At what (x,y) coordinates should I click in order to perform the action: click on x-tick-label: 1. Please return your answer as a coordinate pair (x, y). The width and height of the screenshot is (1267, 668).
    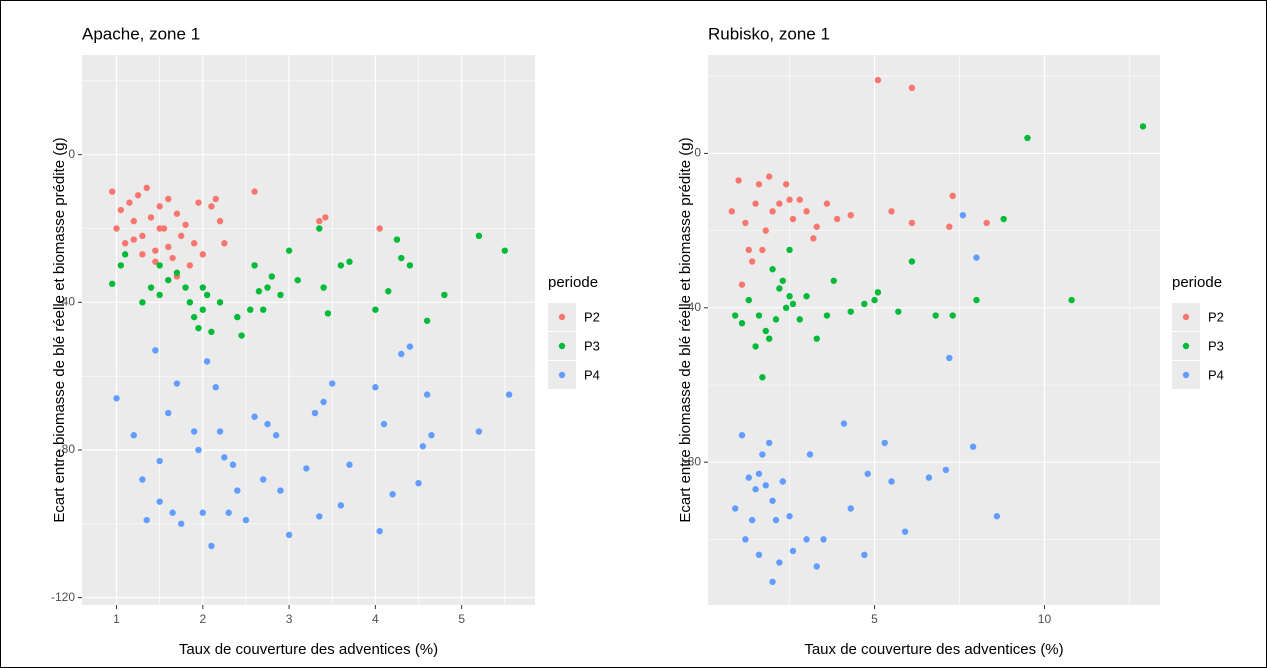
    Looking at the image, I should click on (116, 619).